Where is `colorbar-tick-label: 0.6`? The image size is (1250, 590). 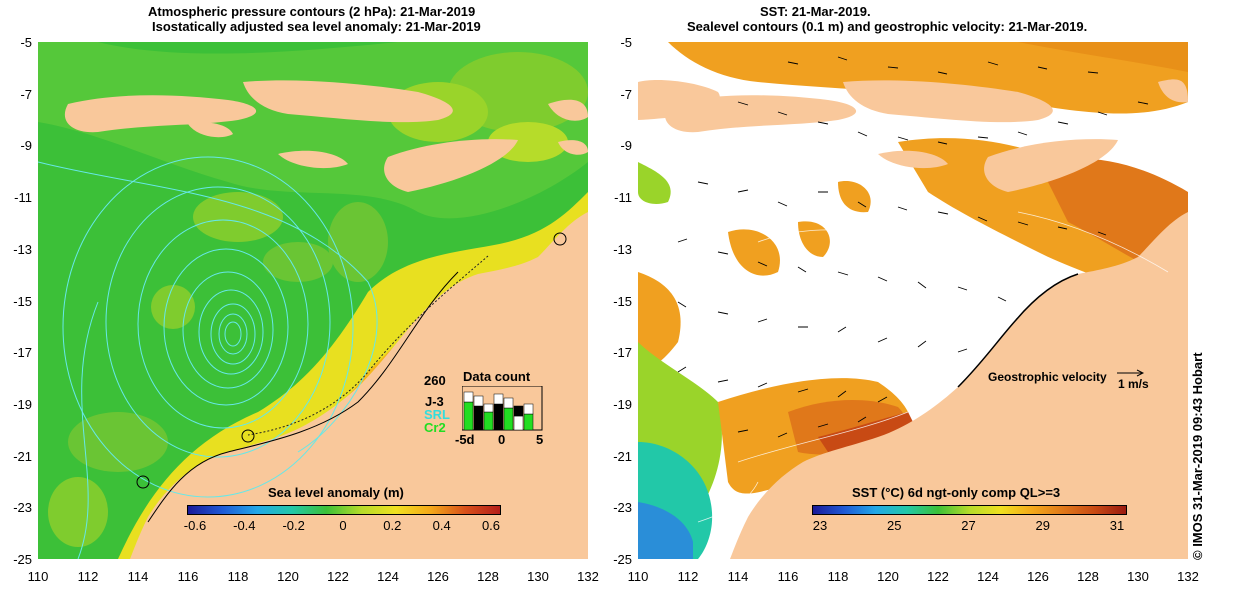 colorbar-tick-label: 0.6 is located at coordinates (491, 525).